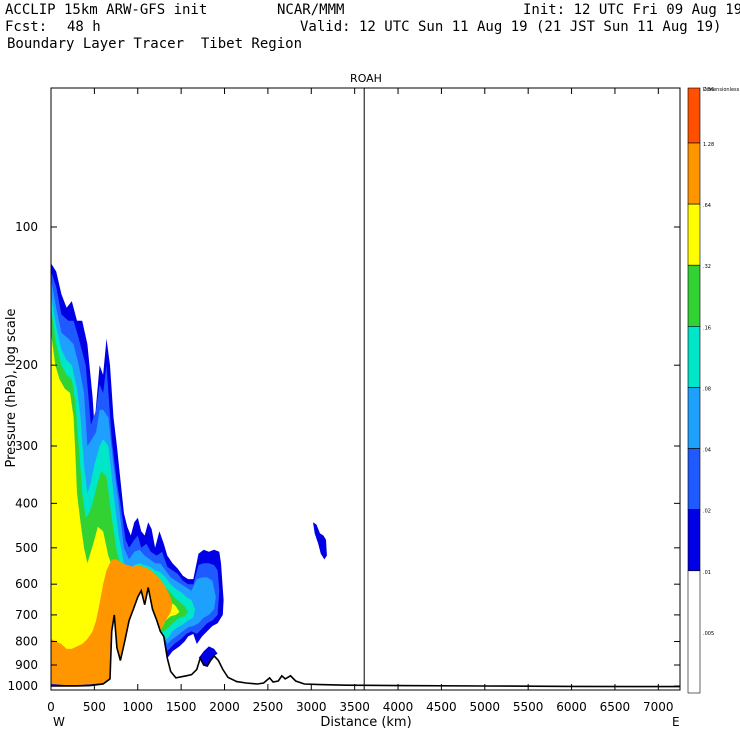  What do you see at coordinates (155, 44) in the screenshot?
I see `header-product: Boundary Layer Tracer Tibet Region` at bounding box center [155, 44].